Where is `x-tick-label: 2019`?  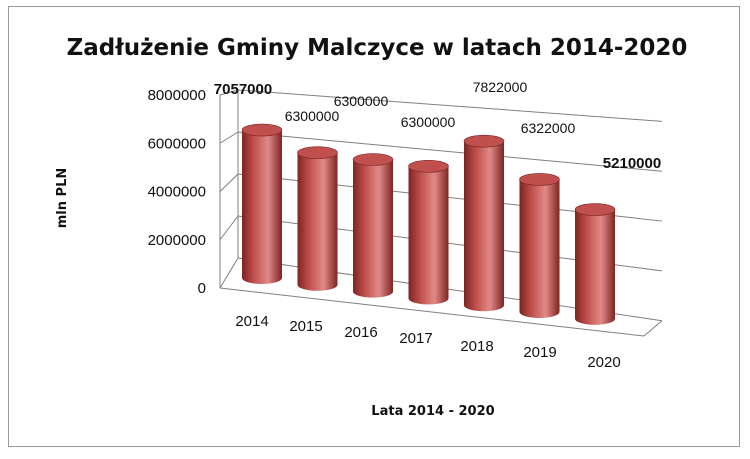 x-tick-label: 2019 is located at coordinates (539, 352).